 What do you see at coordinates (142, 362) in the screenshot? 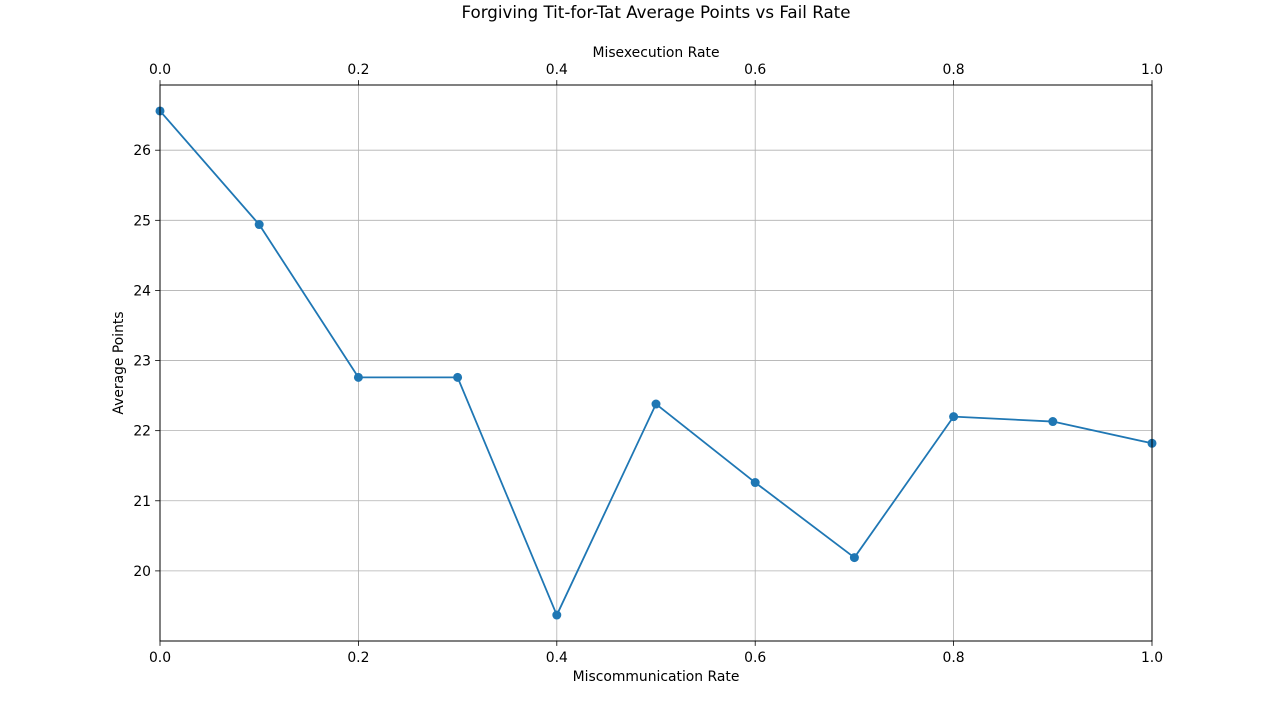
I see `y-tick-label: 23` at bounding box center [142, 362].